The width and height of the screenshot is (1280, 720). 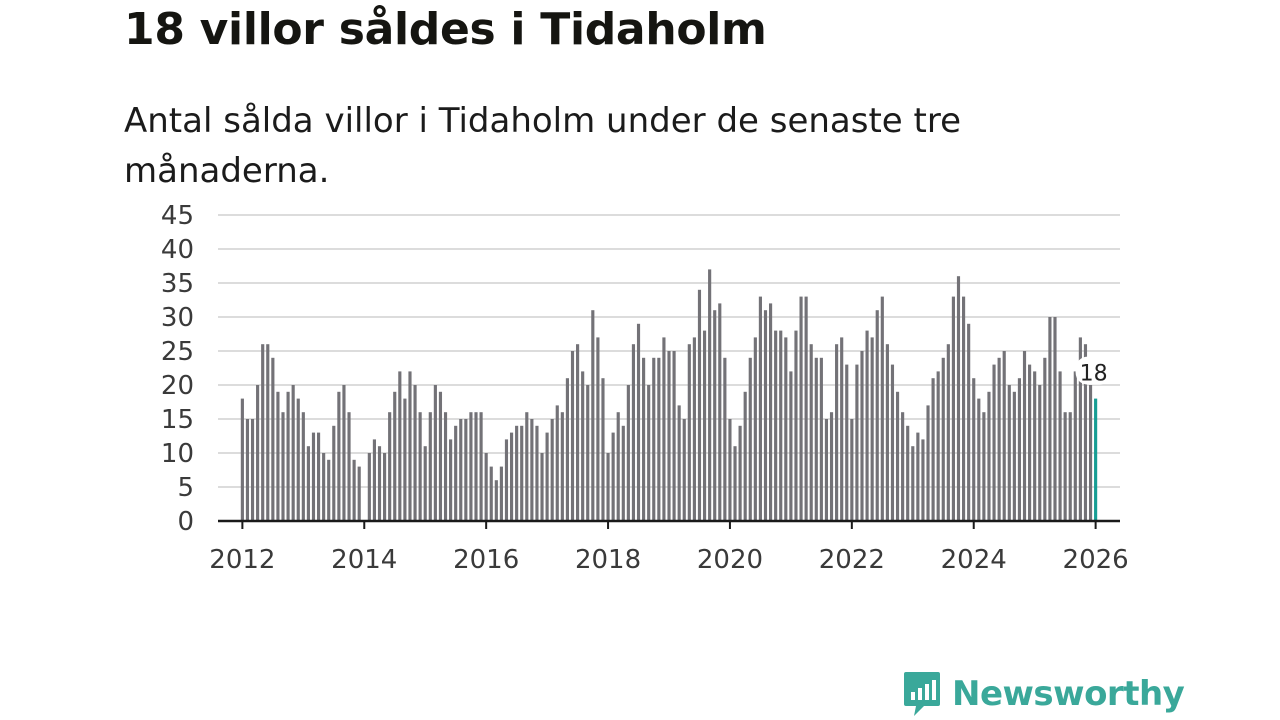 What do you see at coordinates (1094, 374) in the screenshot?
I see `highlight-value-label: 18` at bounding box center [1094, 374].